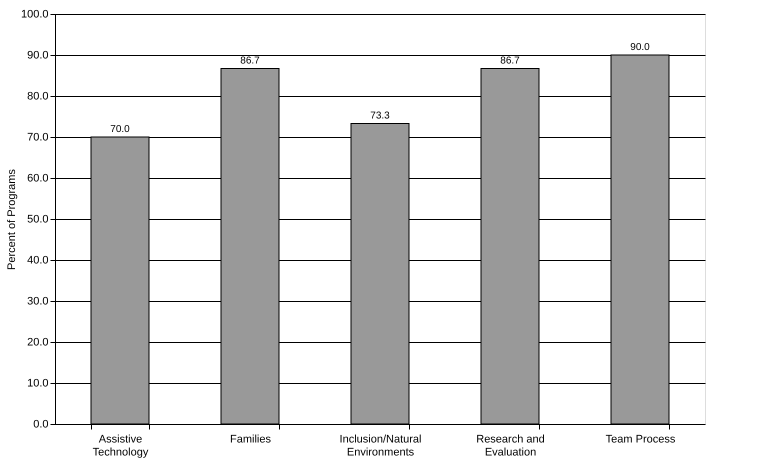 The image size is (757, 476). I want to click on y-tick-label: 60.0, so click(37, 178).